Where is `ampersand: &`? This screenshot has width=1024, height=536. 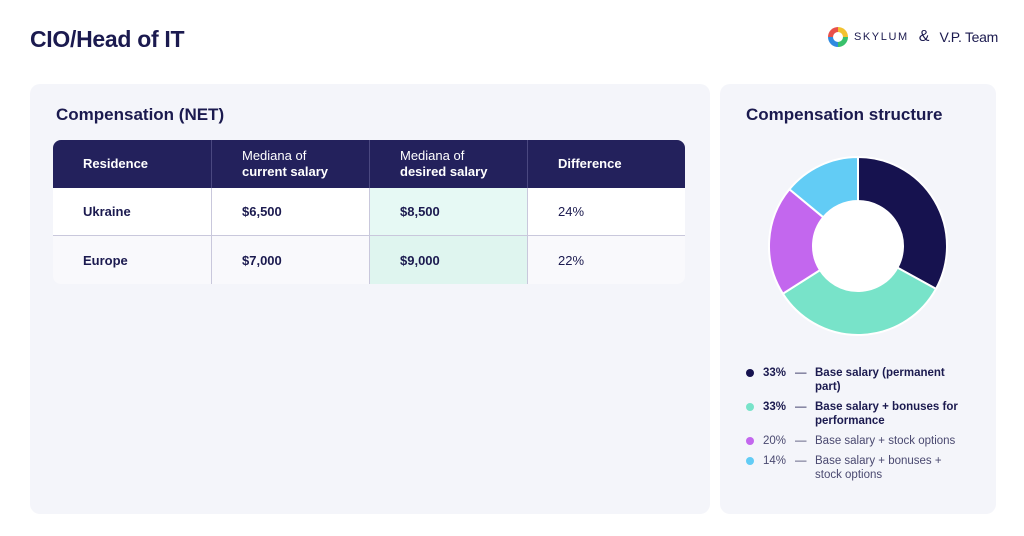 ampersand: & is located at coordinates (924, 36).